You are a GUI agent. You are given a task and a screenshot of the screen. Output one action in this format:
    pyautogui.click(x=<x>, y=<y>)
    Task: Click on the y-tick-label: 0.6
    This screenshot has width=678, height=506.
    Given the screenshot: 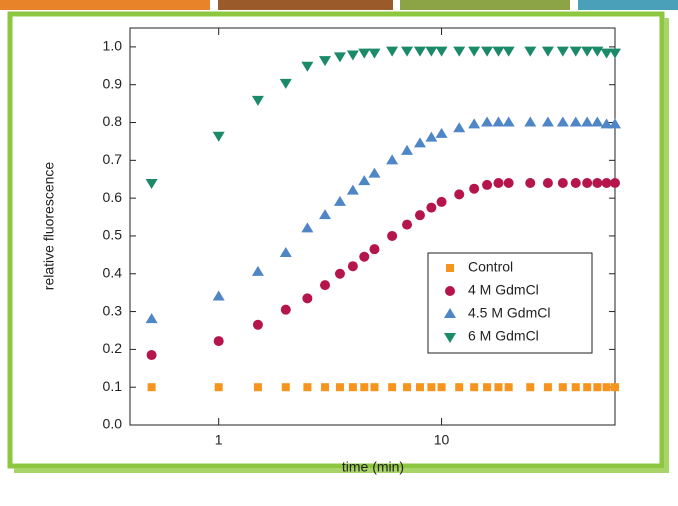 What is the action you would take?
    pyautogui.click(x=113, y=197)
    